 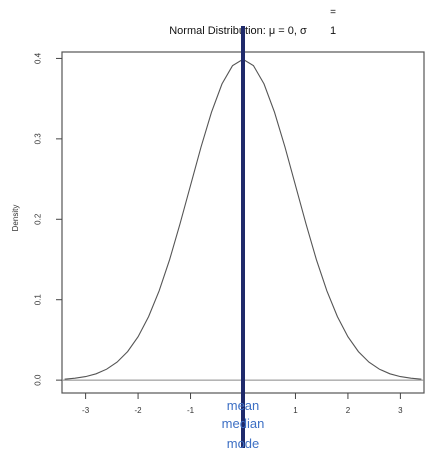 What do you see at coordinates (295, 410) in the screenshot?
I see `x-tick-label: 1` at bounding box center [295, 410].